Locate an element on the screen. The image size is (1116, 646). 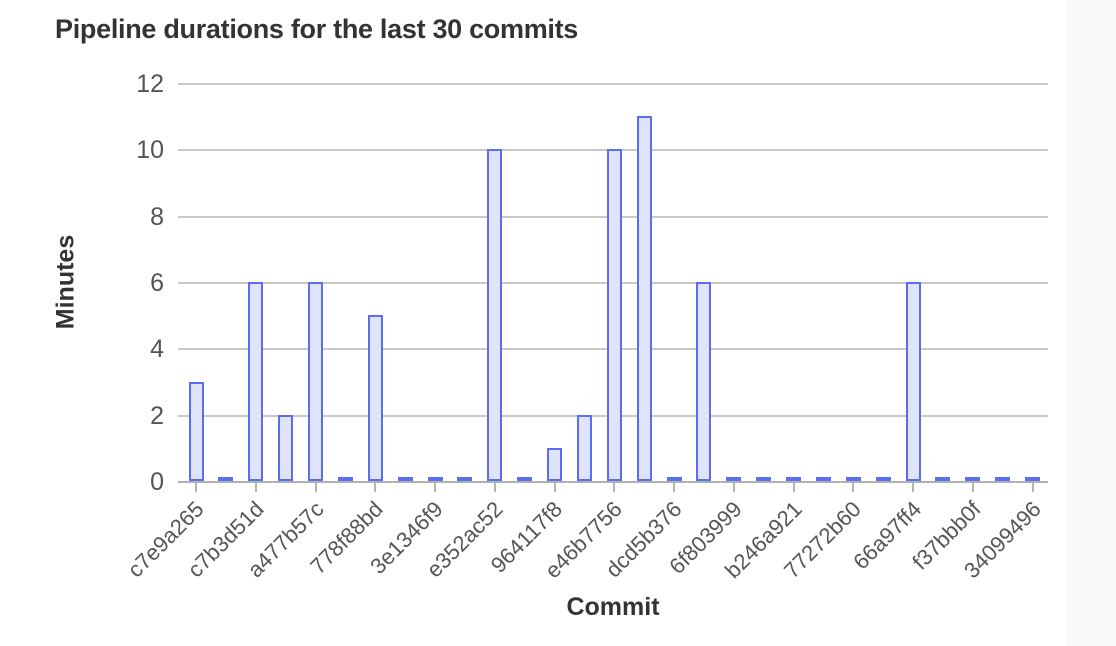
page-edge-strip is located at coordinates (1091, 323).